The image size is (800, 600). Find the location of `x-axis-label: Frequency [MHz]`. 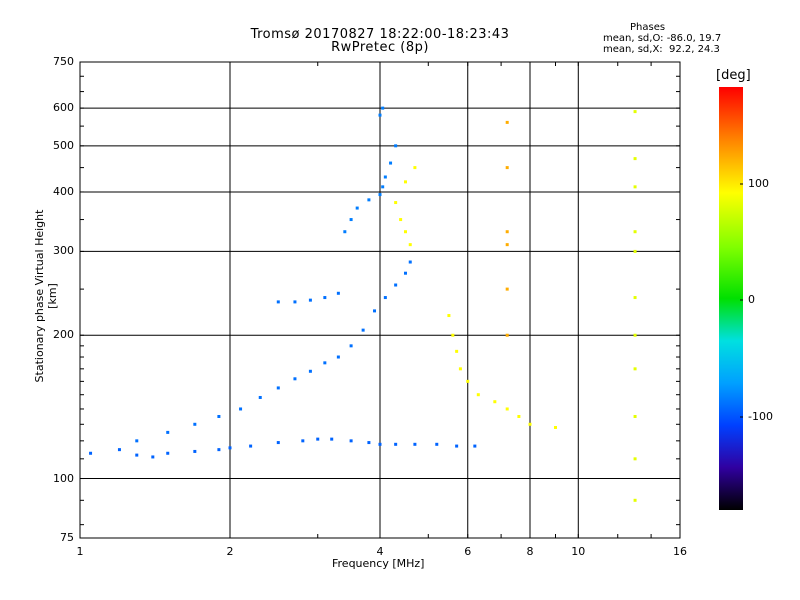

x-axis-label: Frequency [MHz] is located at coordinates (378, 563).